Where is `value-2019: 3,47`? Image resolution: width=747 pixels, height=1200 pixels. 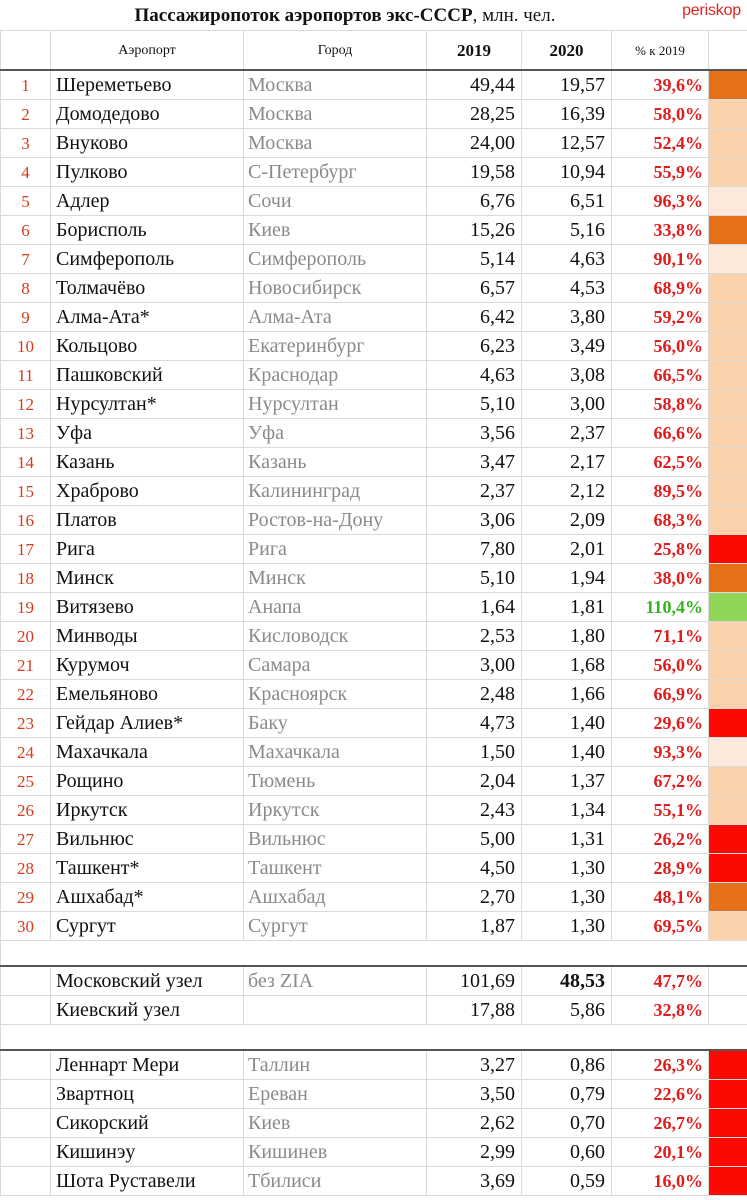
value-2019: 3,47 is located at coordinates (474, 462).